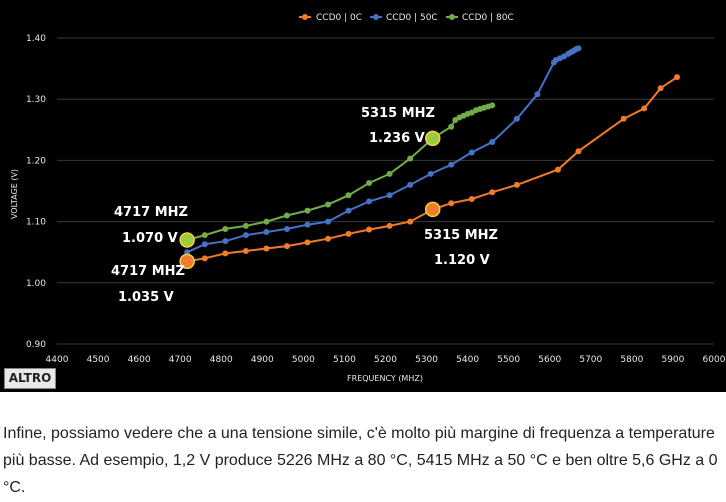 The image size is (726, 502). What do you see at coordinates (303, 360) in the screenshot?
I see `x-tick-label: 5000` at bounding box center [303, 360].